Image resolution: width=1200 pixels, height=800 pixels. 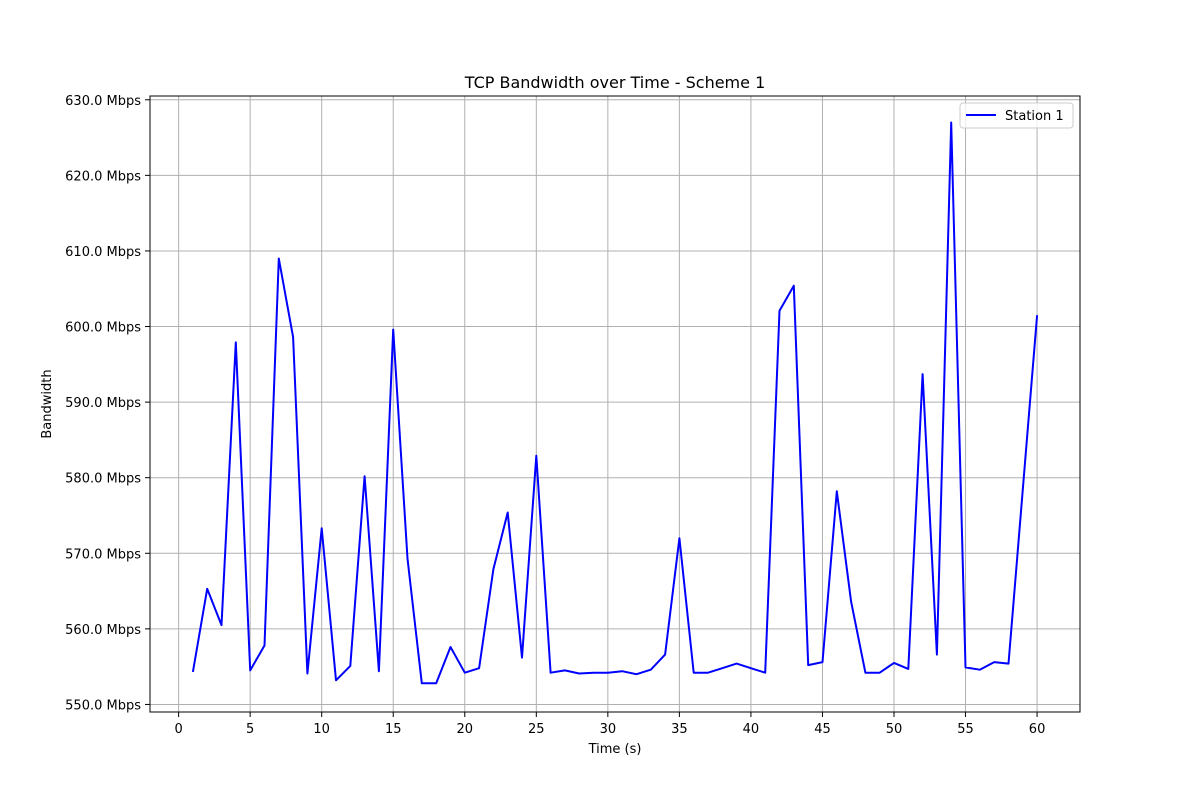 I want to click on legend-box, so click(x=1016, y=115).